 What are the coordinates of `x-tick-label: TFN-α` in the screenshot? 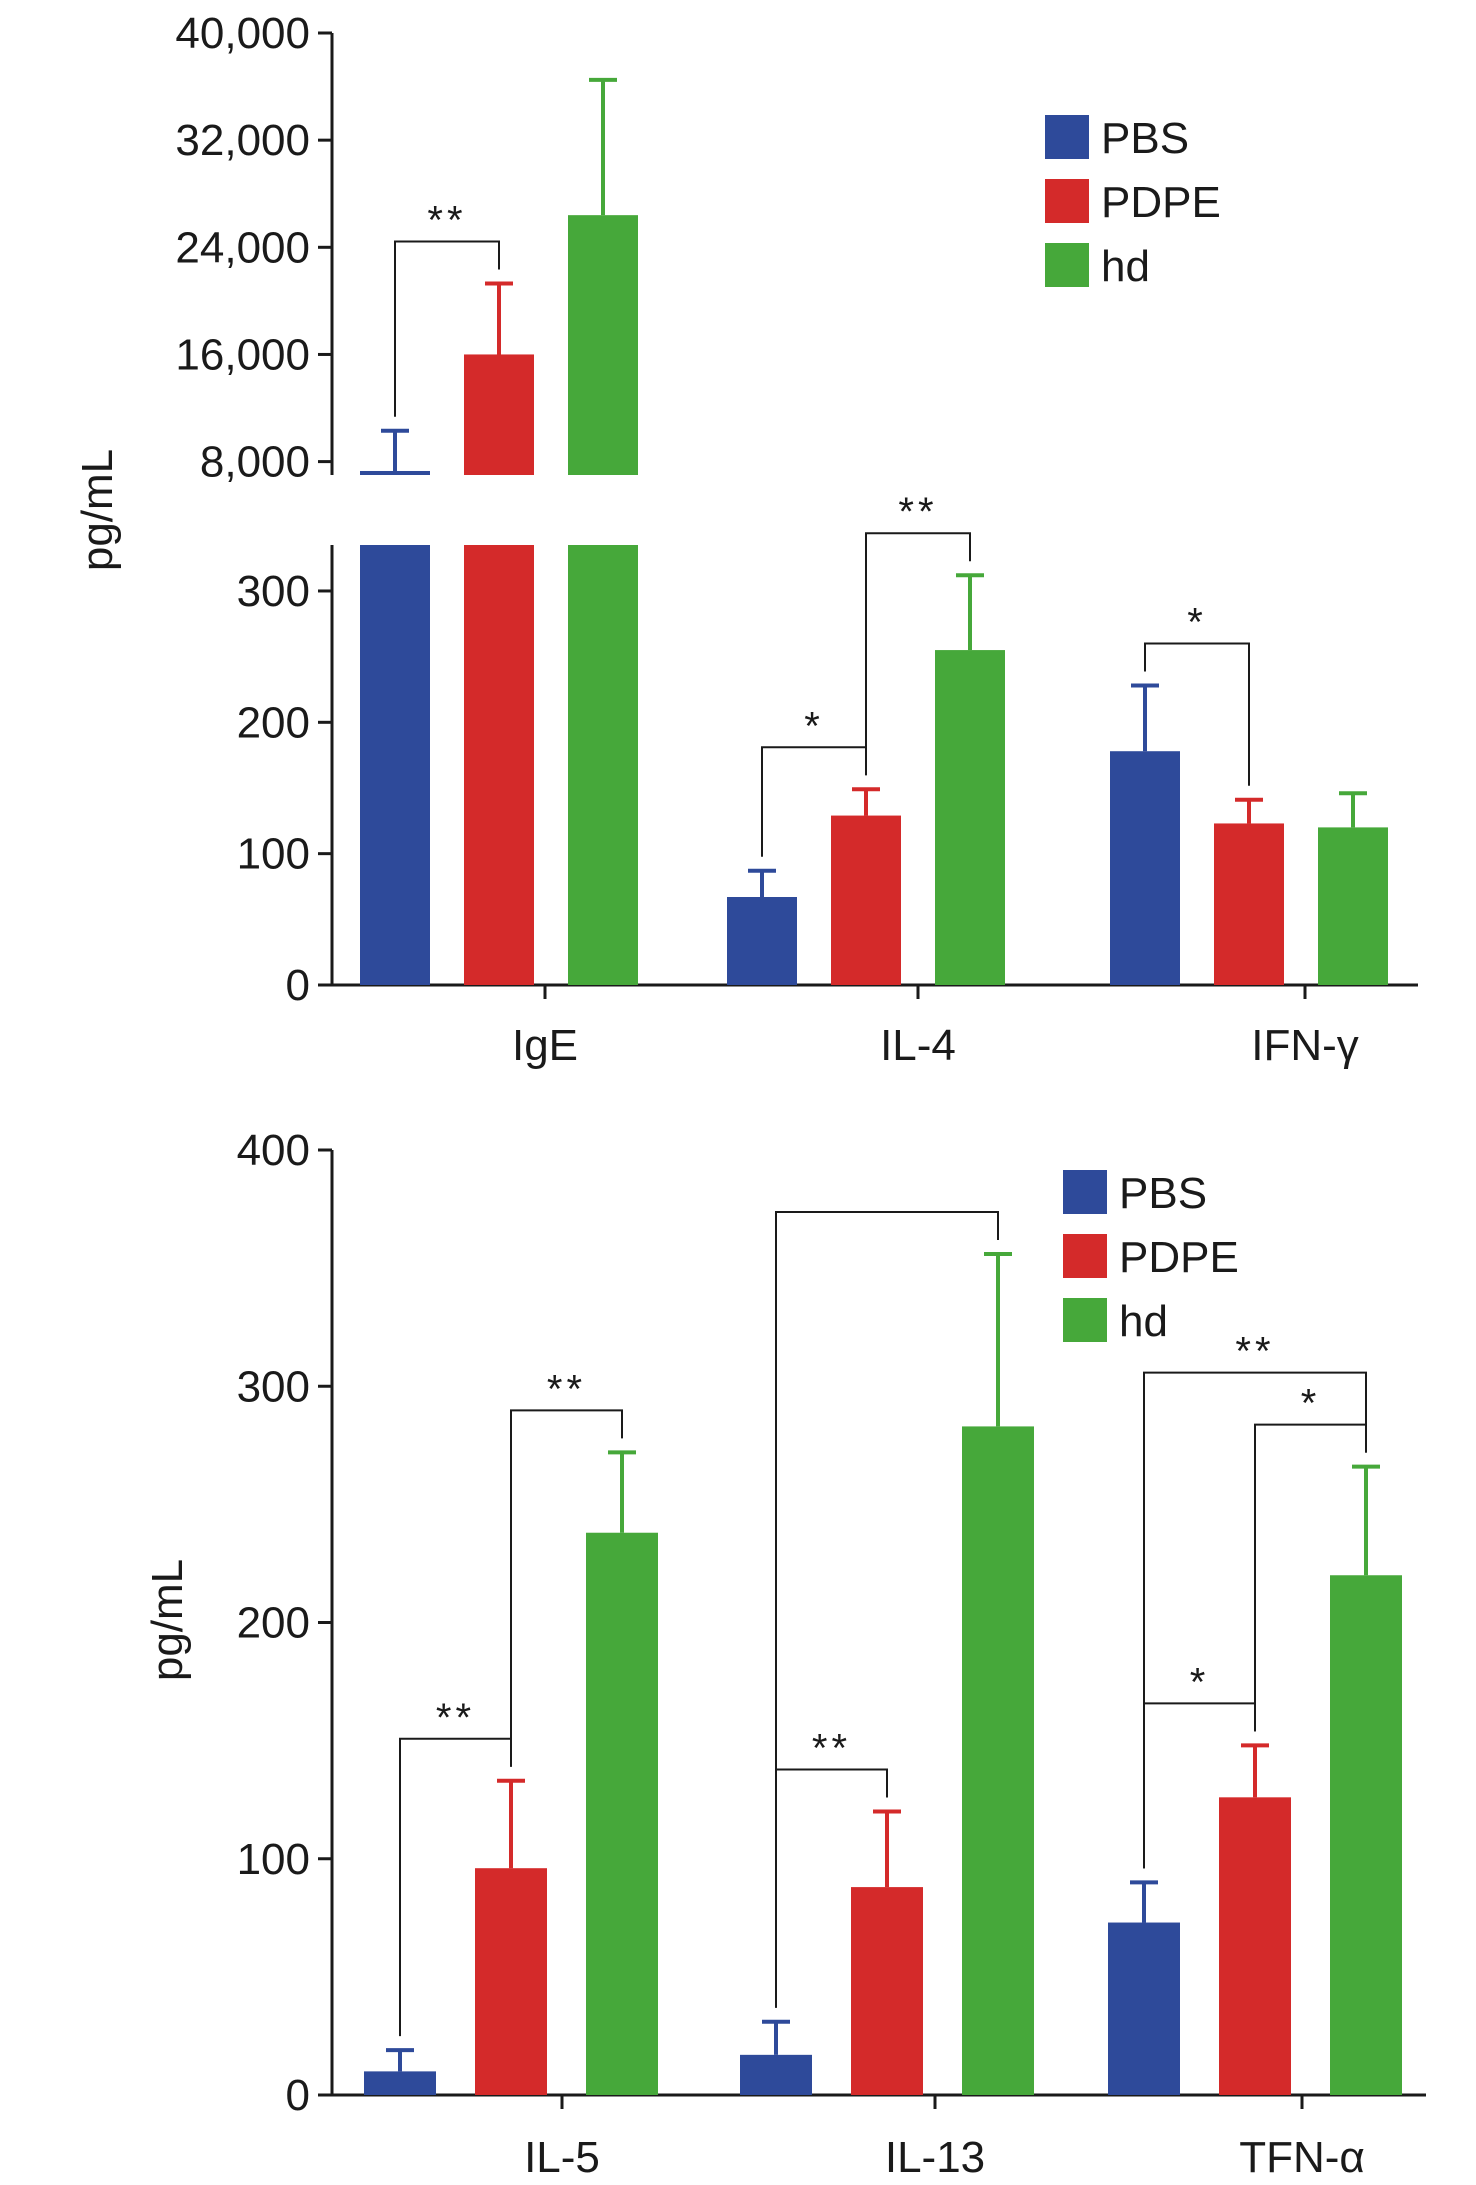 It's located at (1302, 2157).